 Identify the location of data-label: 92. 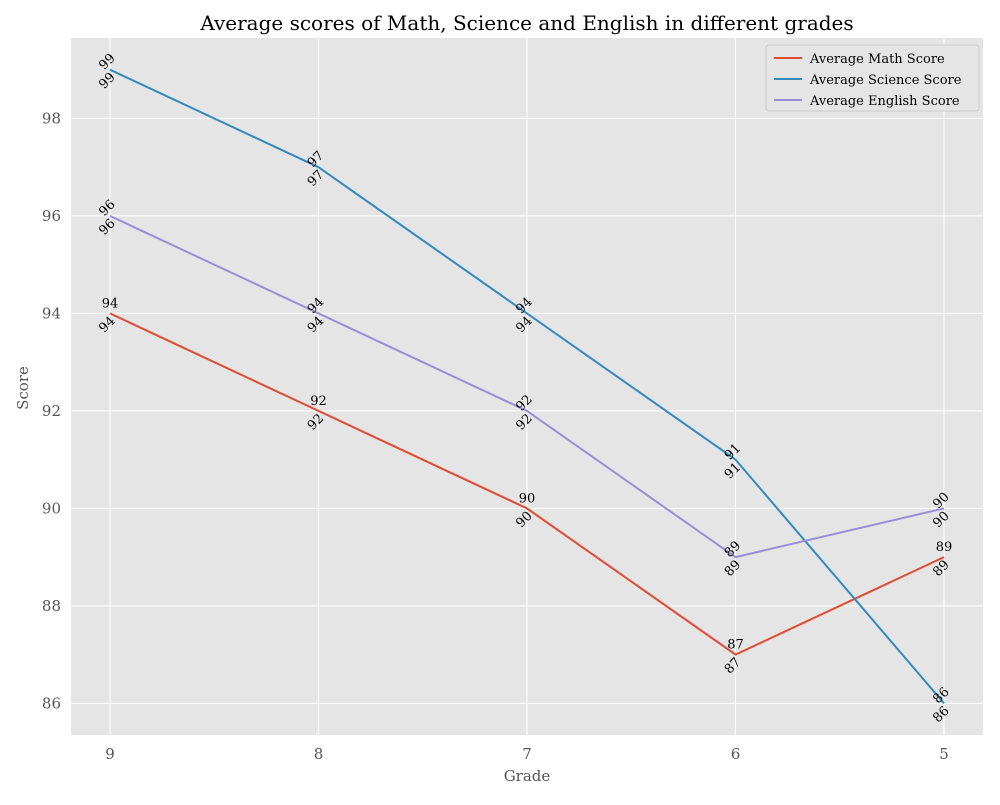
(318, 401).